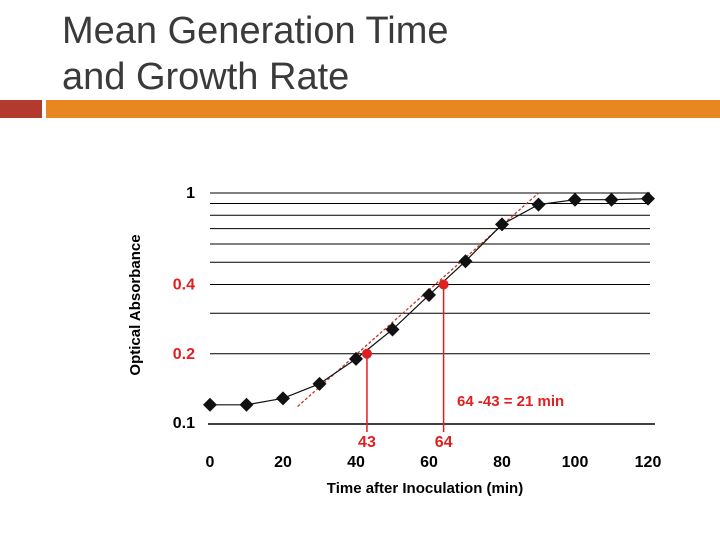  What do you see at coordinates (648, 462) in the screenshot?
I see `x-tick-label: 120` at bounding box center [648, 462].